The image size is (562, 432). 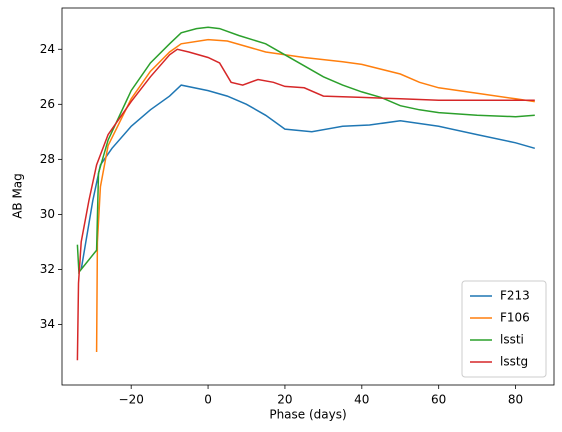 I want to click on y-axis-label: AB Mag, so click(x=18, y=196).